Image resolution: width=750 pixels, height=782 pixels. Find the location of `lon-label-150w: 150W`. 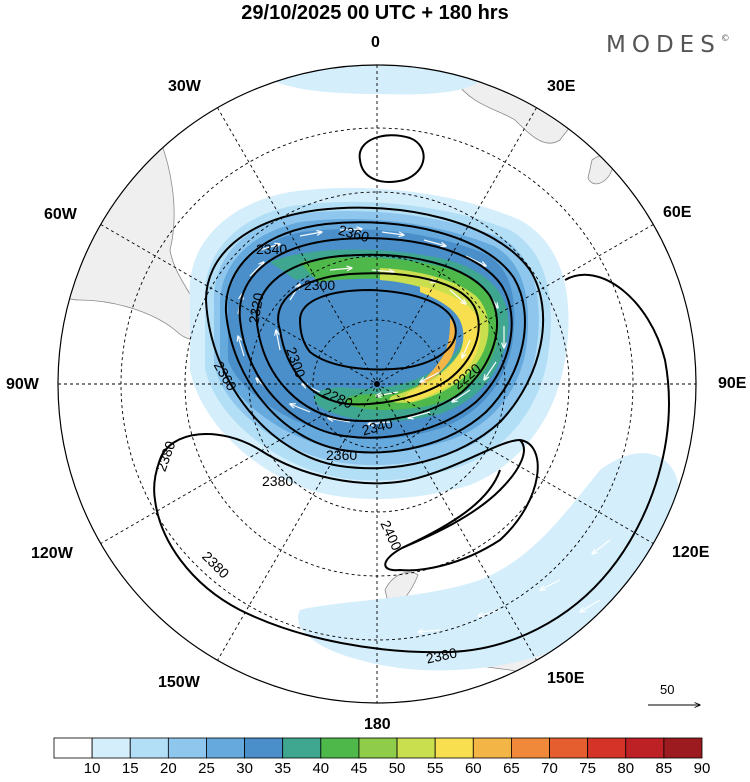

lon-label-150w: 150W is located at coordinates (179, 682).